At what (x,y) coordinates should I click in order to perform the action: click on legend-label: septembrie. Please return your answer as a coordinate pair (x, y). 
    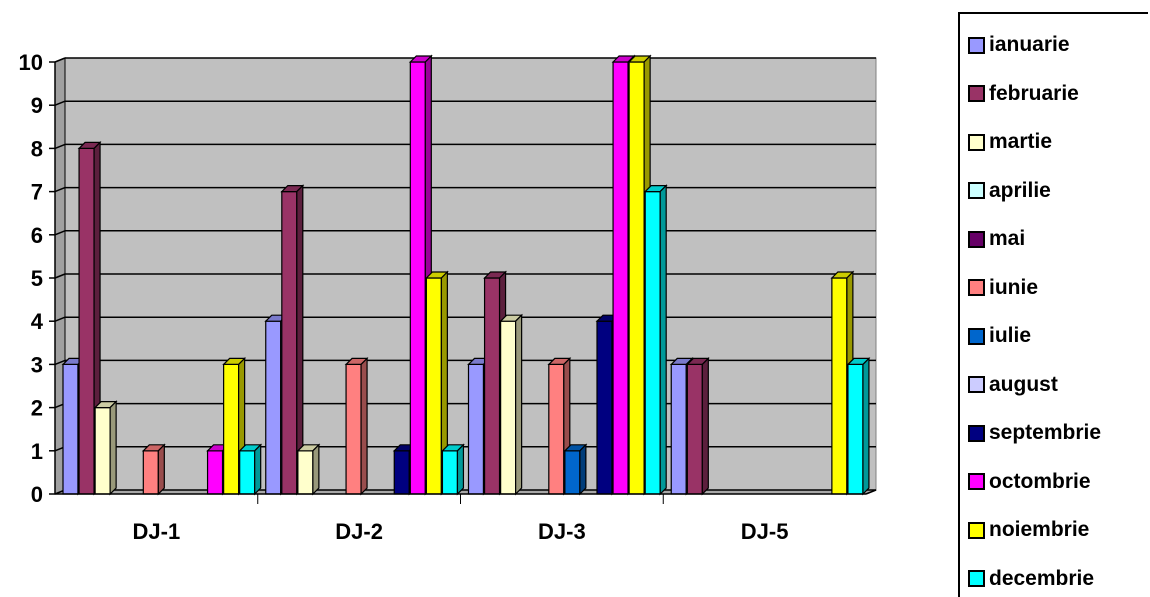
    Looking at the image, I should click on (1045, 432).